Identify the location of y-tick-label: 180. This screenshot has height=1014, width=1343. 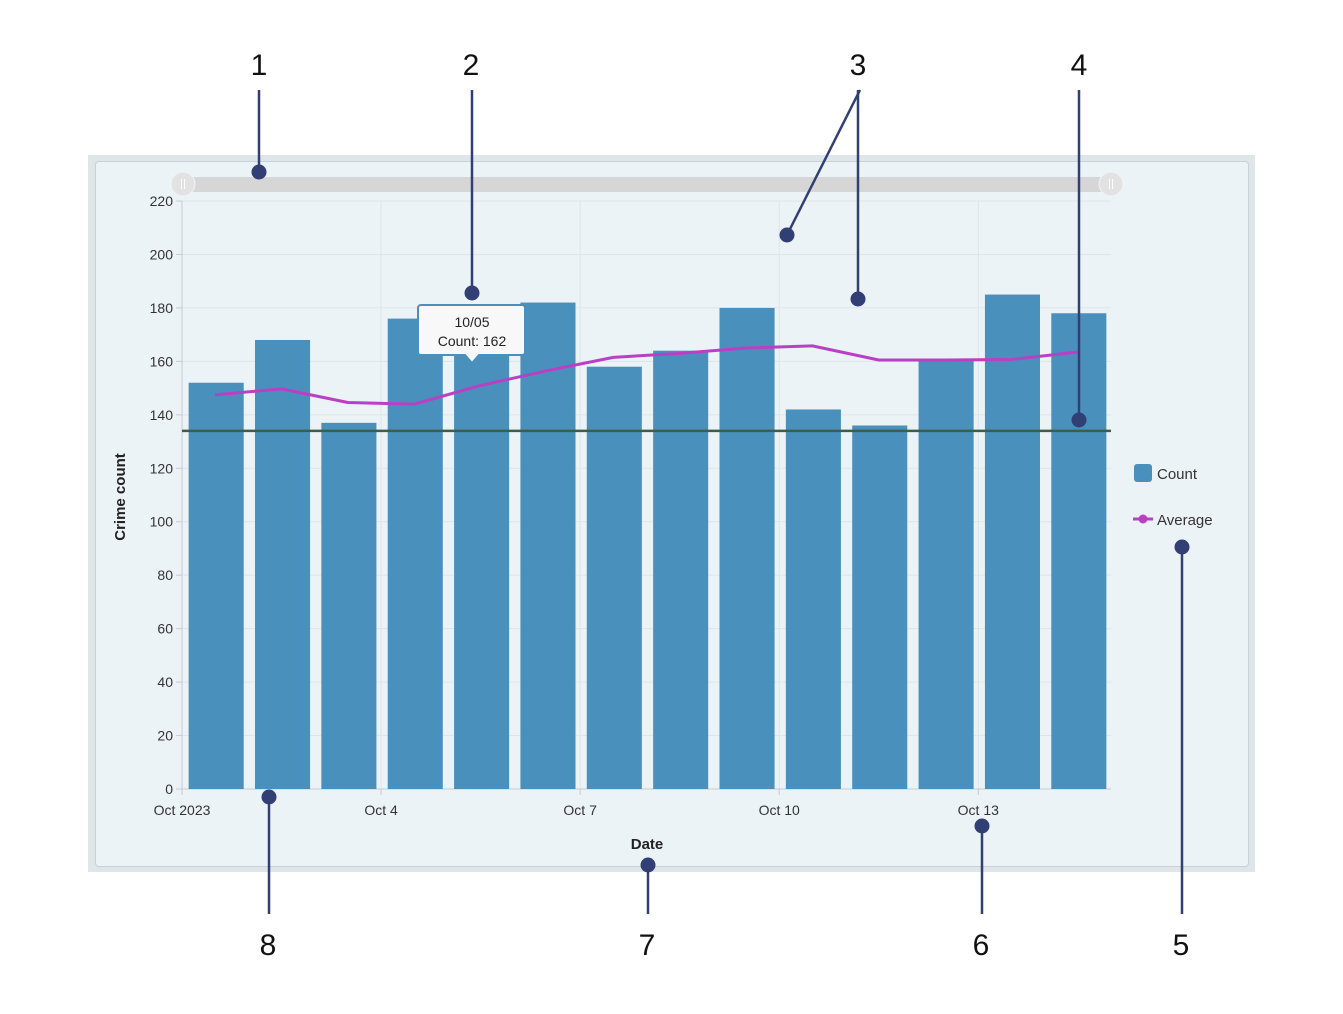
(162, 308).